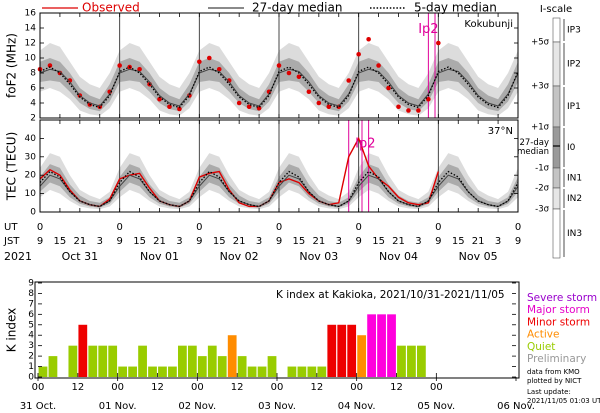 The image size is (600, 413). Describe the element at coordinates (12, 65) in the screenshot. I see `y-axis-label: foF2 (MHz)` at that location.